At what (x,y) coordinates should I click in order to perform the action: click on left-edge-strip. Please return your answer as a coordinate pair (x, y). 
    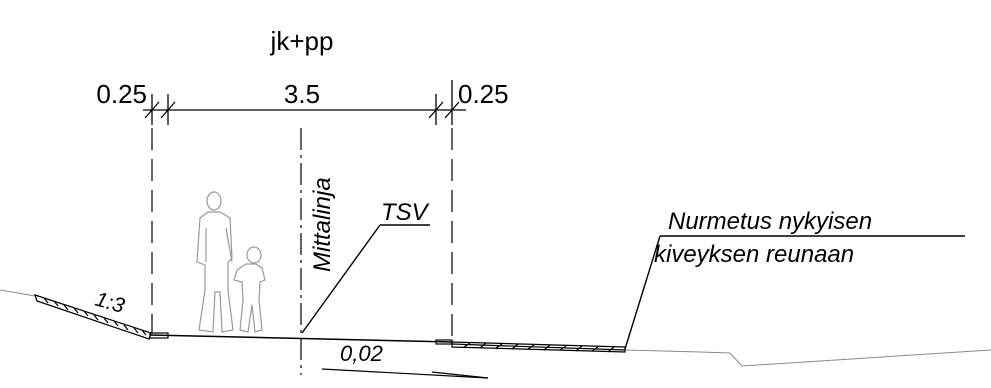
    Looking at the image, I should click on (159, 335).